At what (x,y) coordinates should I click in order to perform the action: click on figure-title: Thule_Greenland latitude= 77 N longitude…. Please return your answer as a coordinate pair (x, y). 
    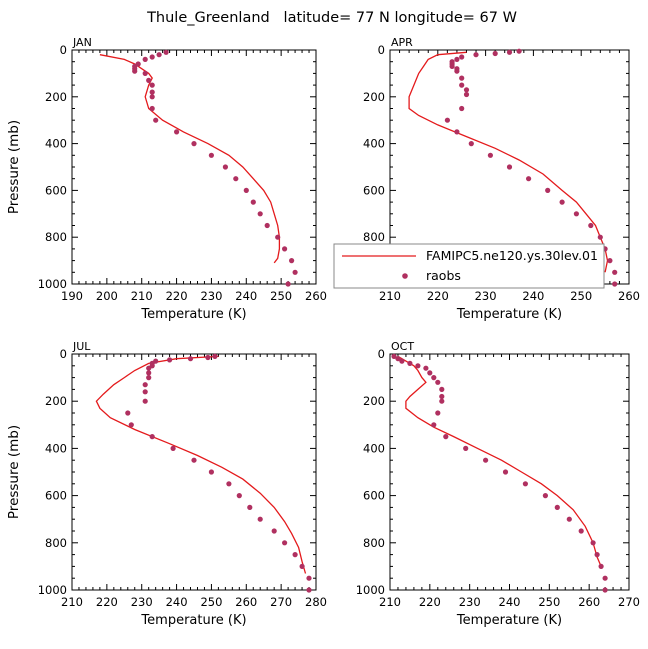
    Looking at the image, I should click on (331, 18).